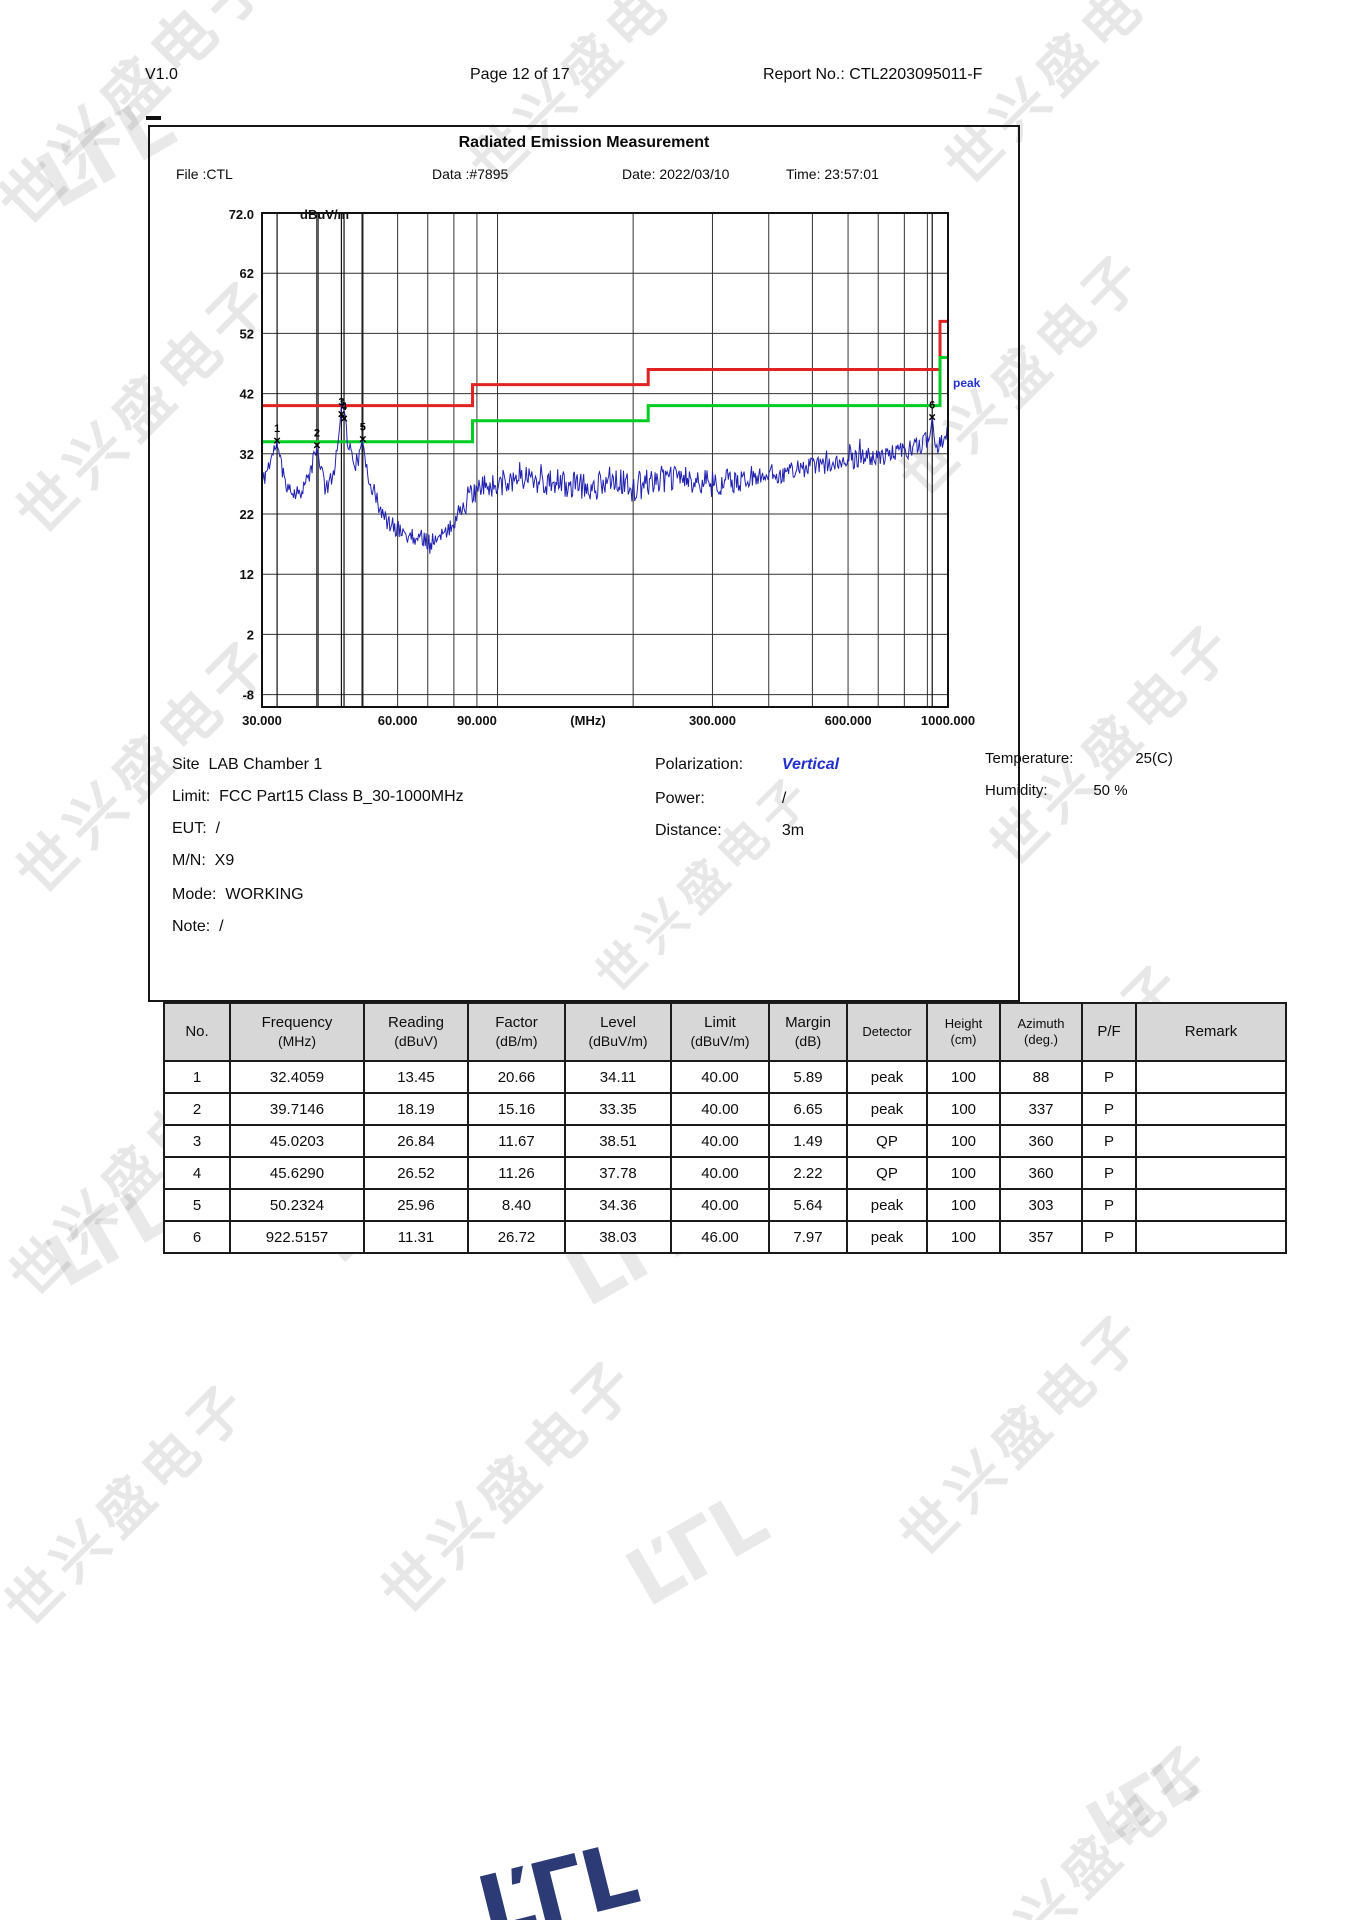 Image resolution: width=1357 pixels, height=1920 pixels. Describe the element at coordinates (265, 764) in the screenshot. I see `info-left-0-value: LAB Chamber 1` at that location.